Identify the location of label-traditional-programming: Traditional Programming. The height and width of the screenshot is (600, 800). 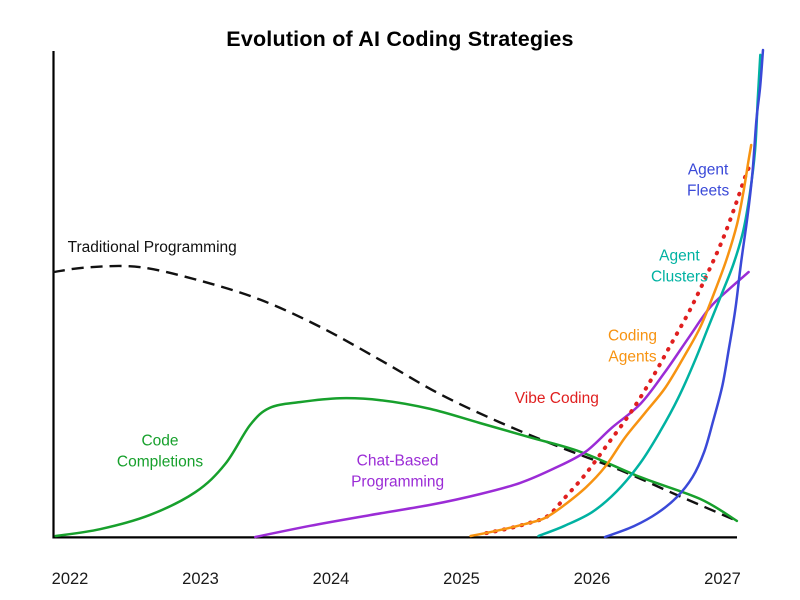
(152, 247).